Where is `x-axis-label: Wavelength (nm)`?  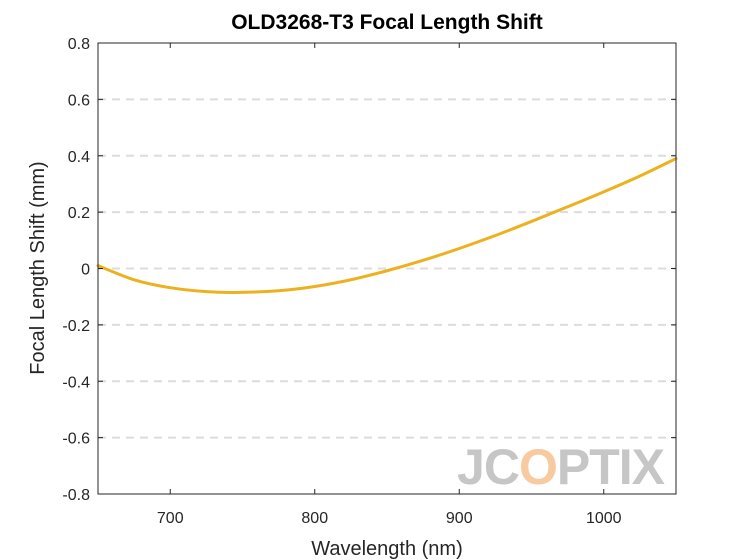 x-axis-label: Wavelength (nm) is located at coordinates (387, 549).